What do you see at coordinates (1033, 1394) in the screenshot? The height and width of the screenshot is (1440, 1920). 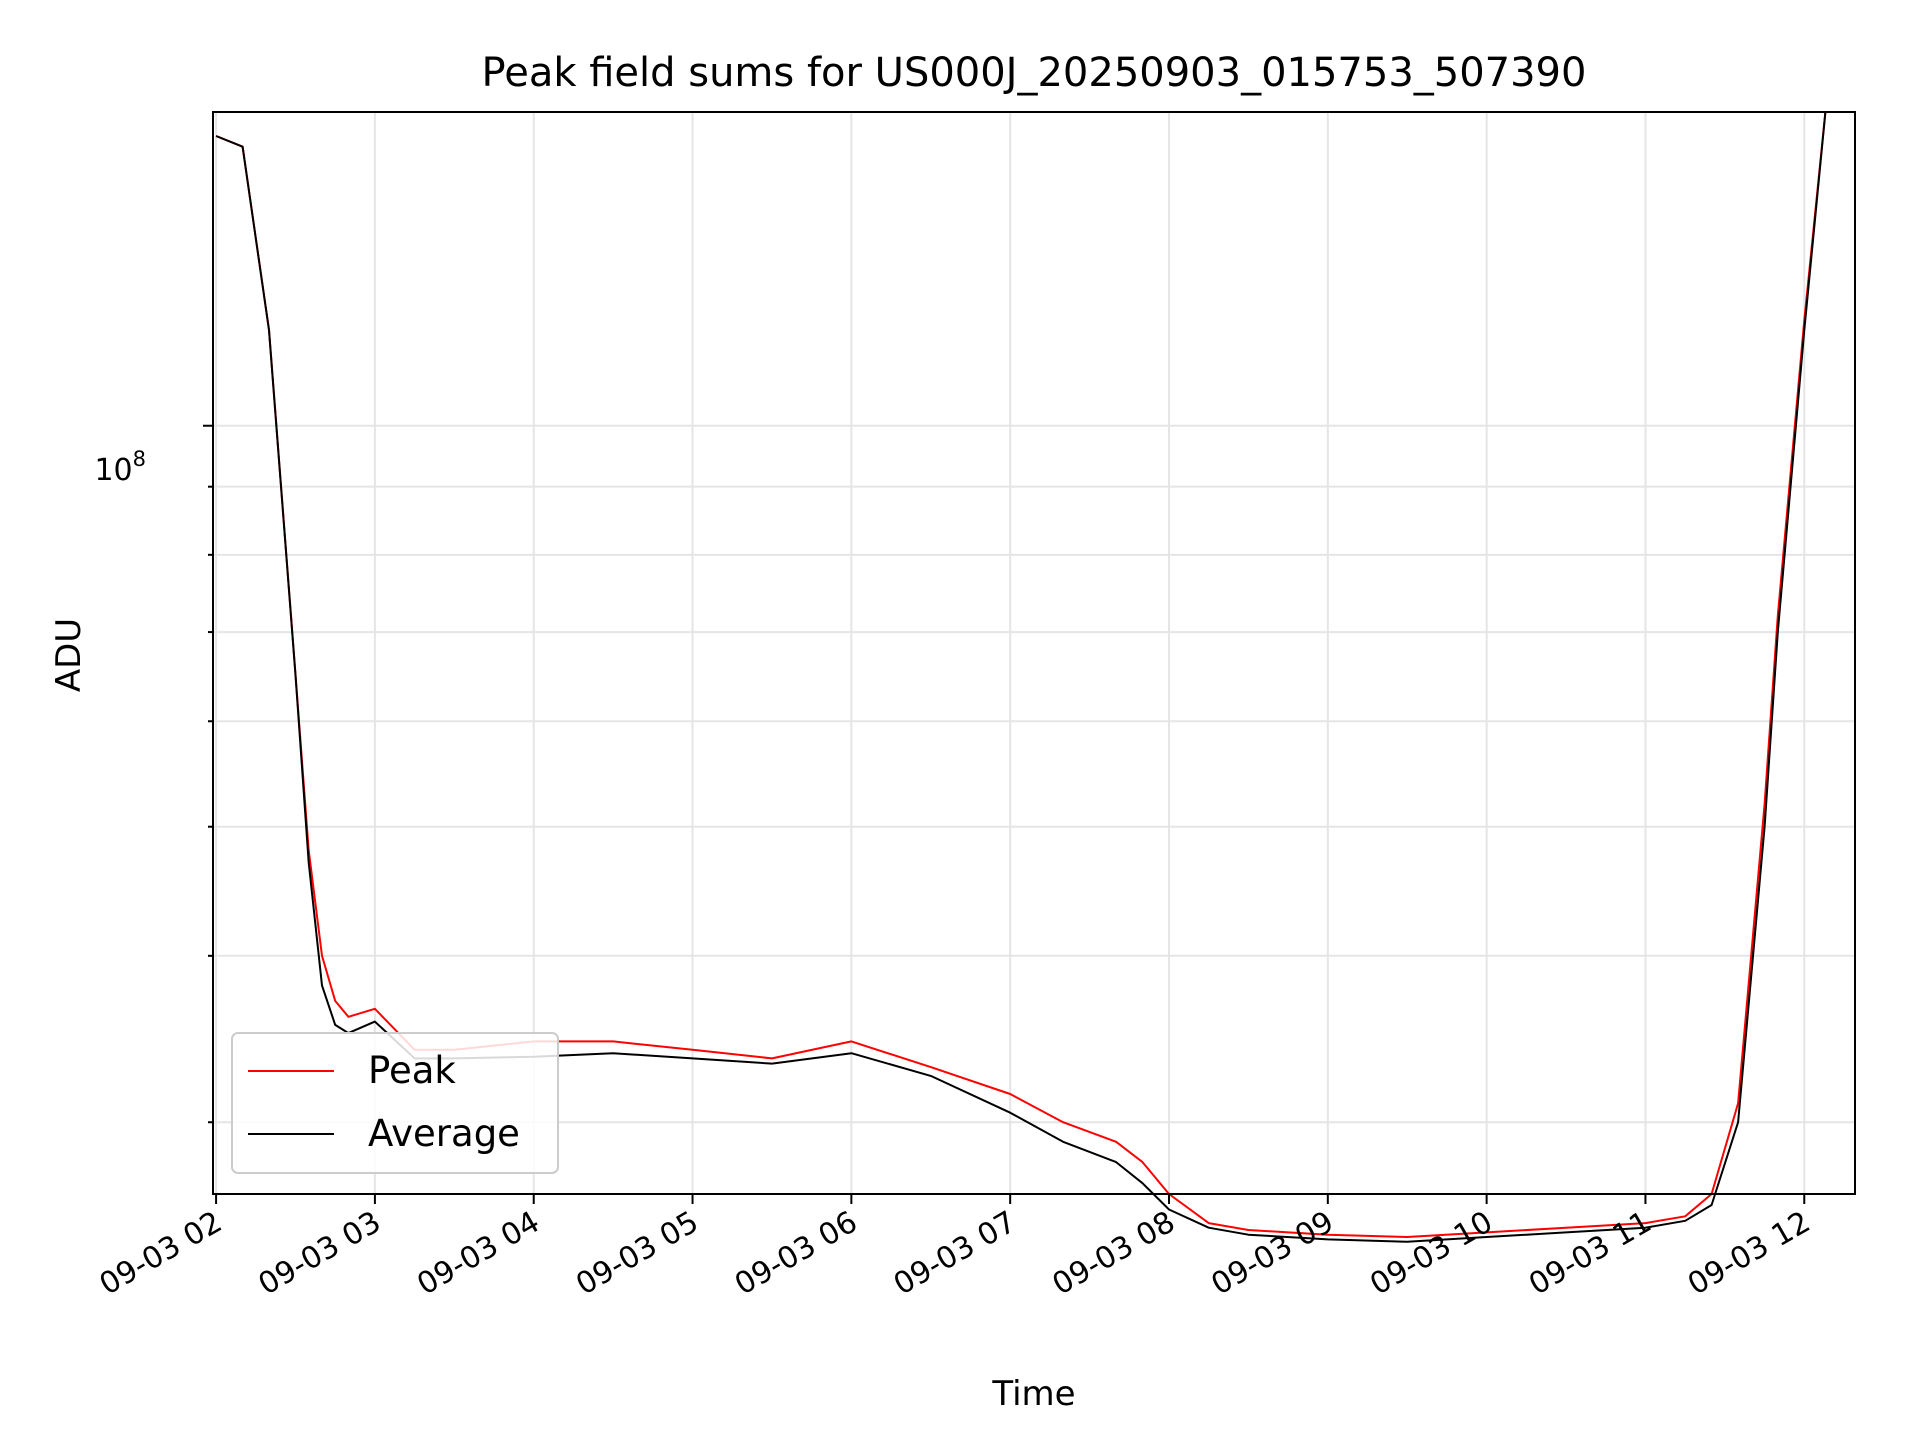 I see `x-axis-label: Time` at bounding box center [1033, 1394].